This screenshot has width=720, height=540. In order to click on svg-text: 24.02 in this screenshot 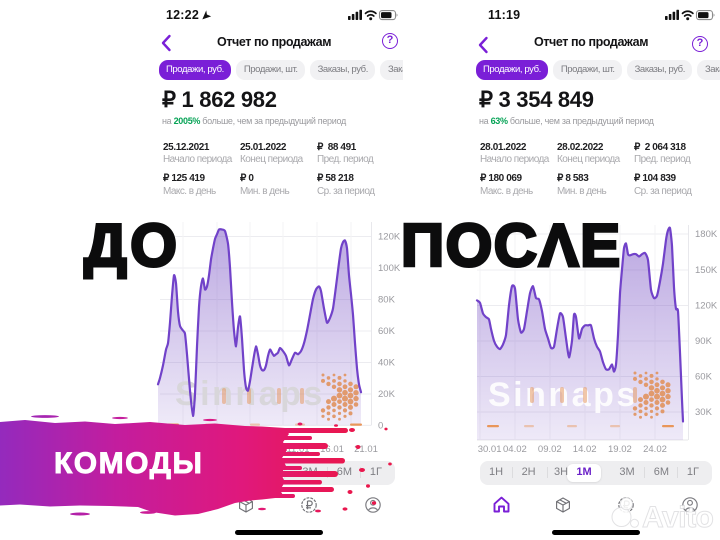, I will do `click(655, 449)`.